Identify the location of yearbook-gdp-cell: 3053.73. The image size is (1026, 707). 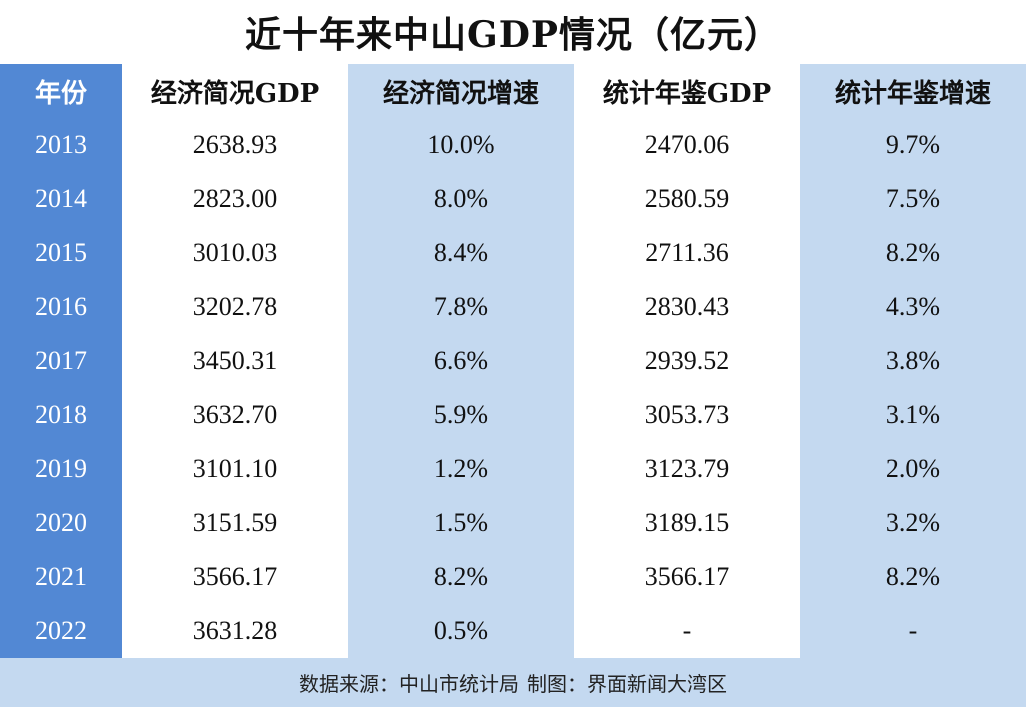
(687, 414).